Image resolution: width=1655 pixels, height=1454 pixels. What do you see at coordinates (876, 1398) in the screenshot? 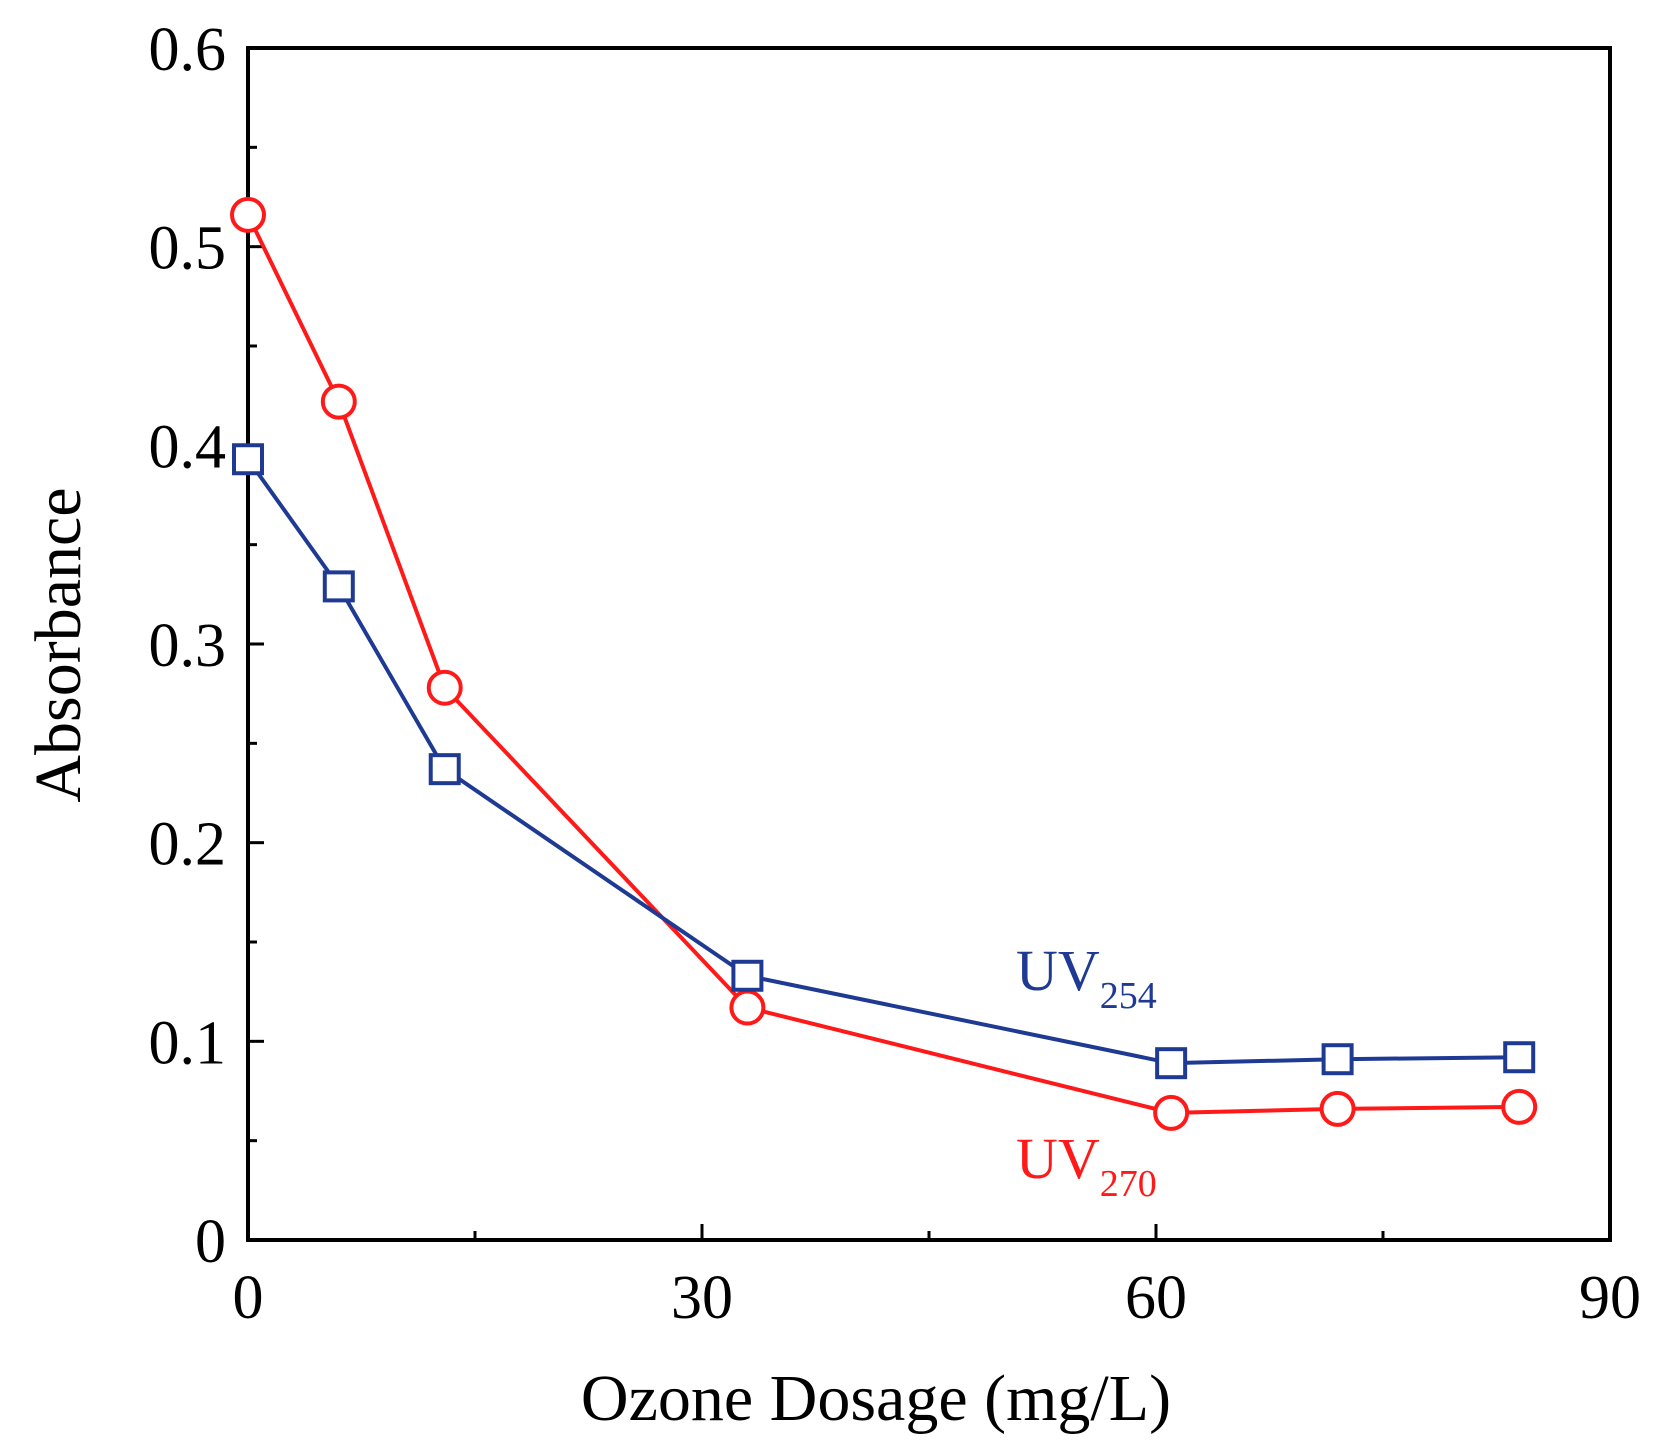
I see `x-axis-title: Ozone Dosage (mg/L)` at bounding box center [876, 1398].